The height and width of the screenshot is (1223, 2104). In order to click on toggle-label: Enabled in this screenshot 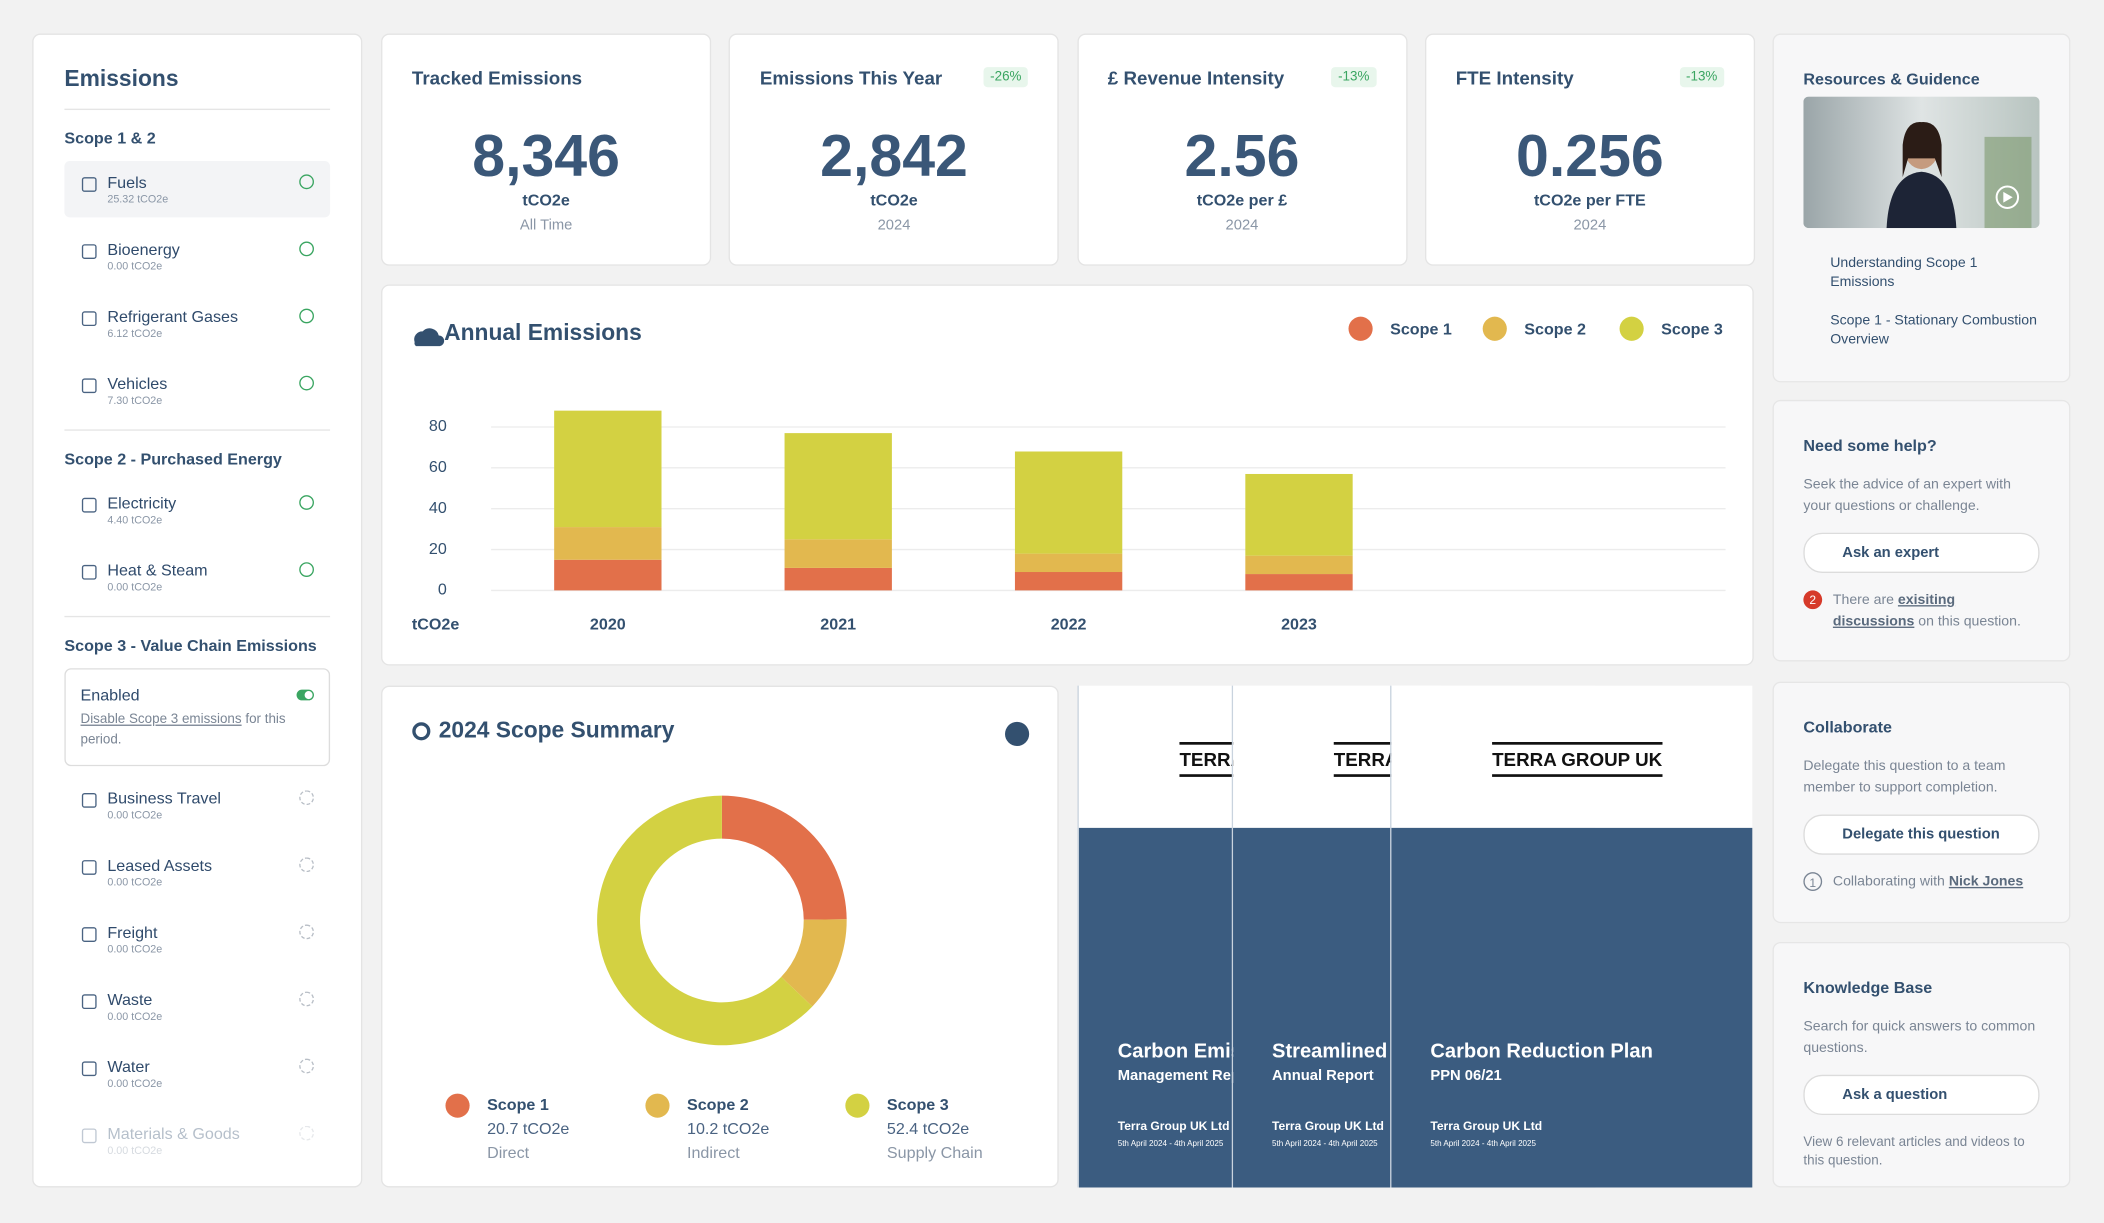, I will do `click(110, 695)`.